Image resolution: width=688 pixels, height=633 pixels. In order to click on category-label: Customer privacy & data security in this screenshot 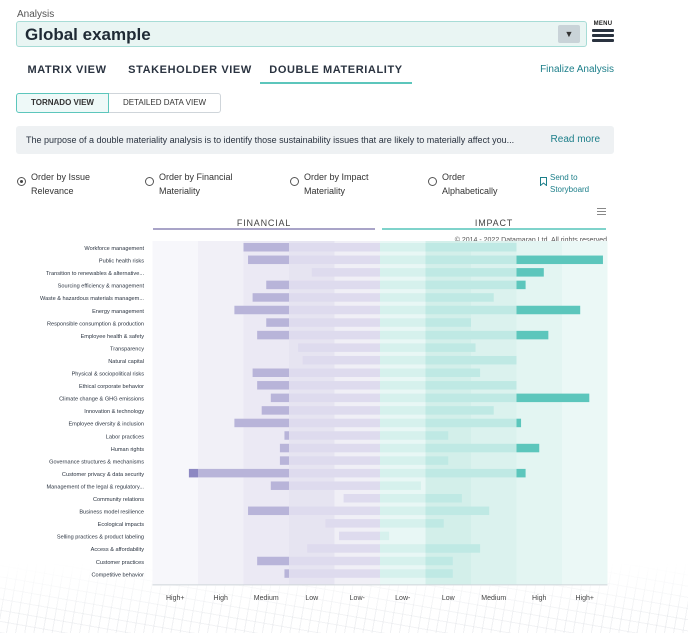, I will do `click(103, 475)`.